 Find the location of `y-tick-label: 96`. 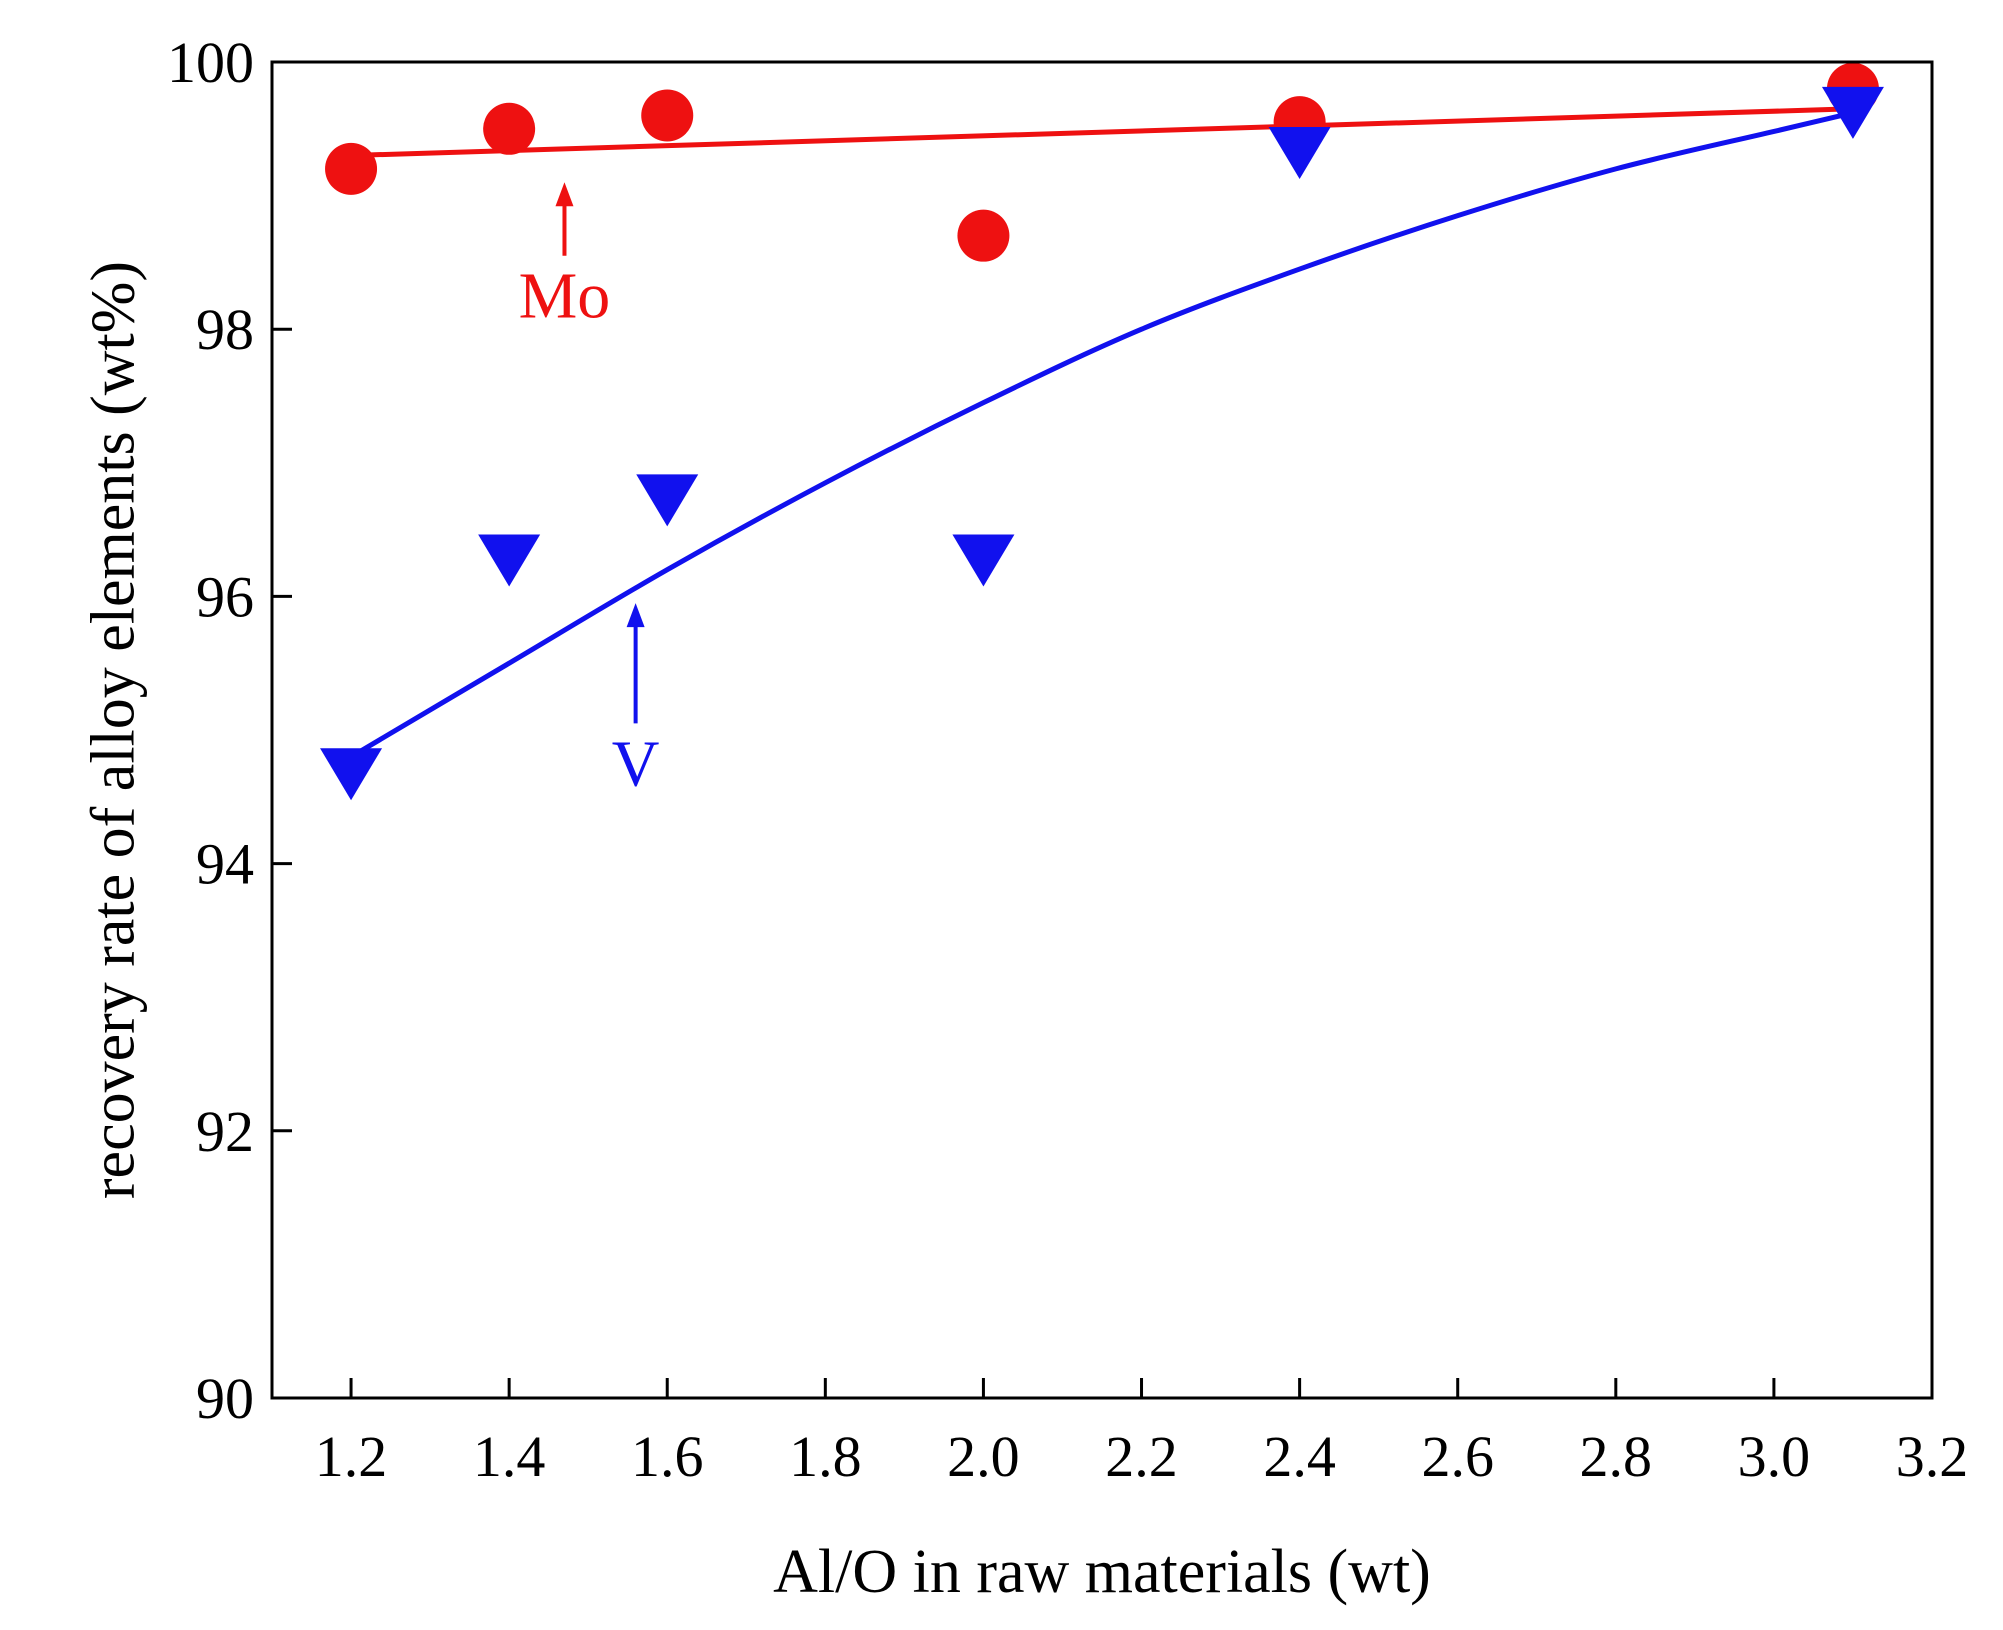

y-tick-label: 96 is located at coordinates (225, 596).